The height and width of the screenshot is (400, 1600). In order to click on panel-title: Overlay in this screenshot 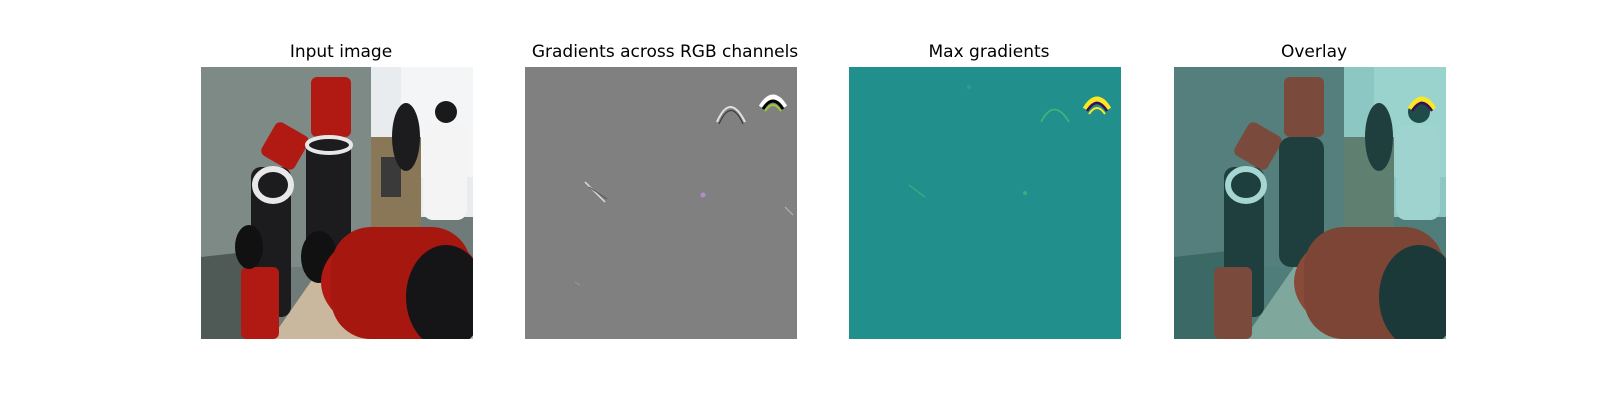, I will do `click(1314, 52)`.